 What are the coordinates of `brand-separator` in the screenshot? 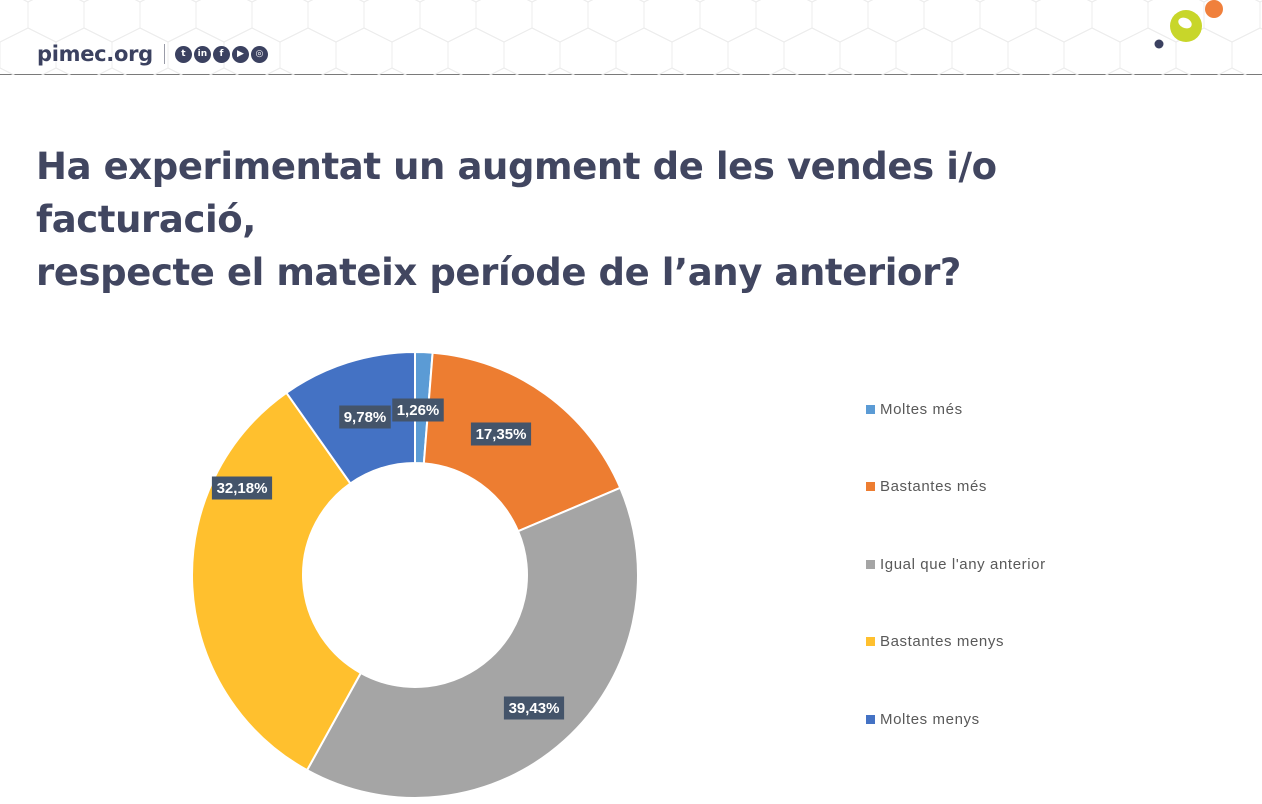 It's located at (164, 54).